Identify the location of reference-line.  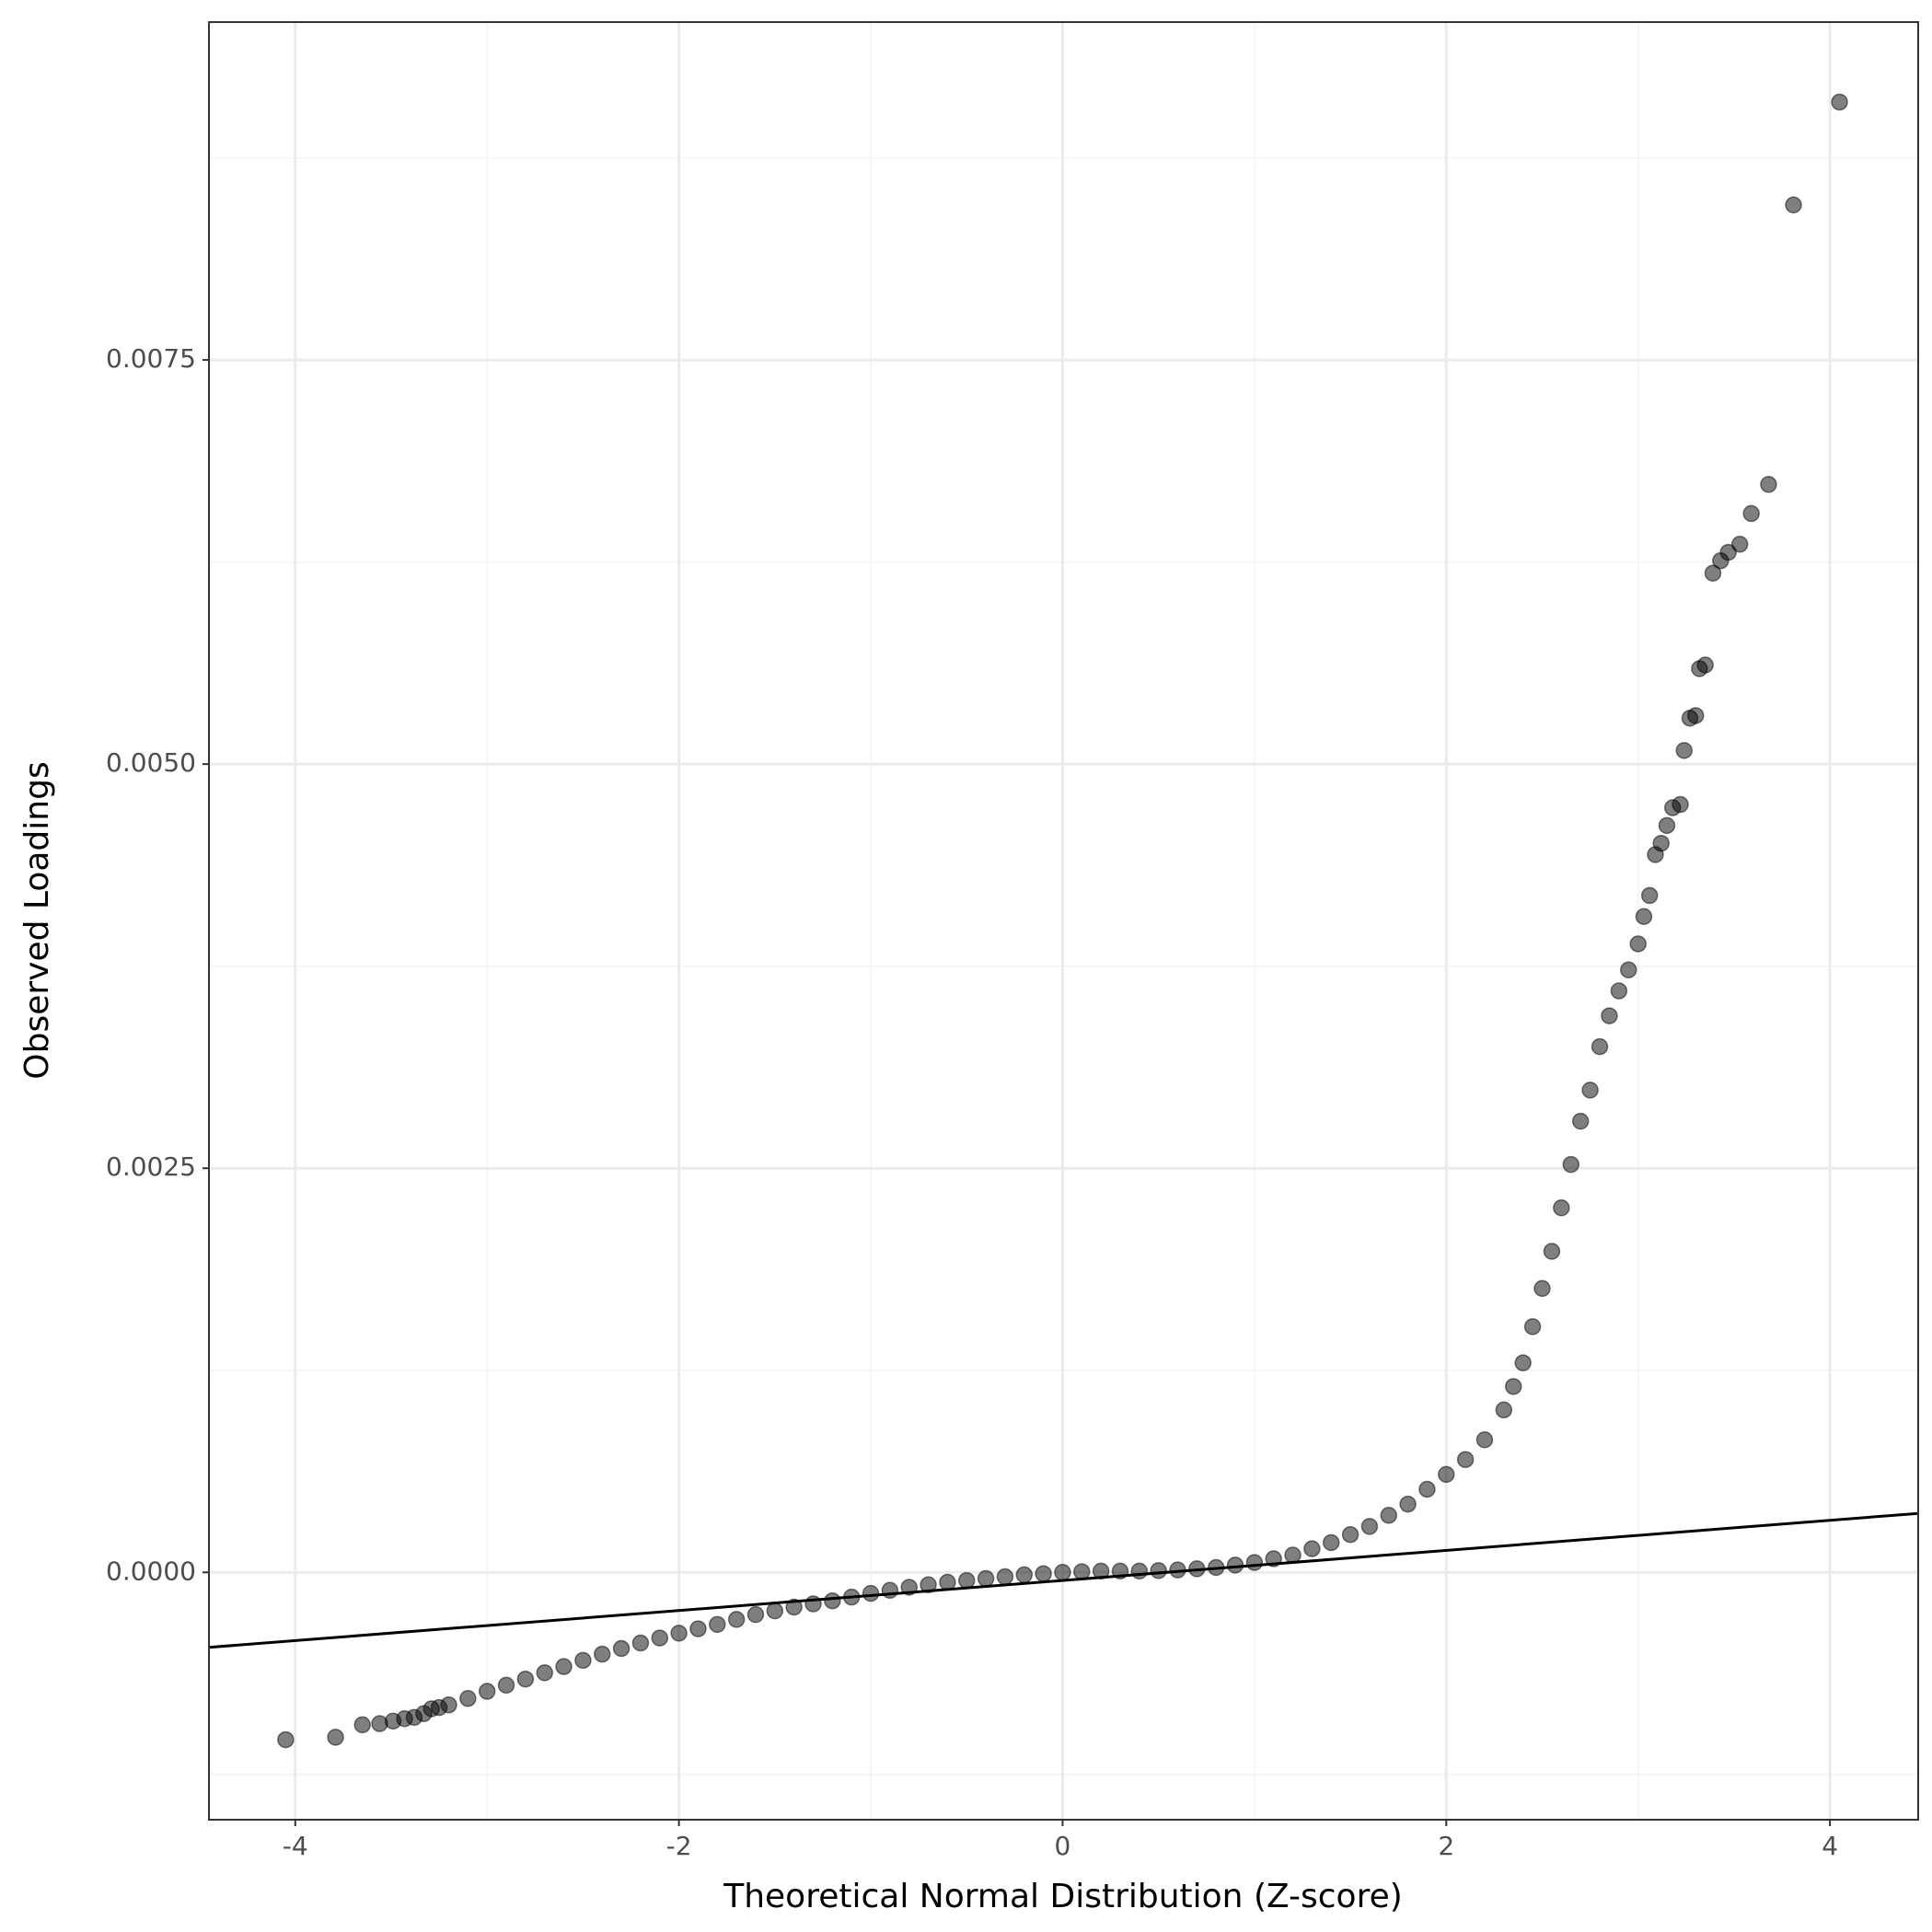
(1063, 1580).